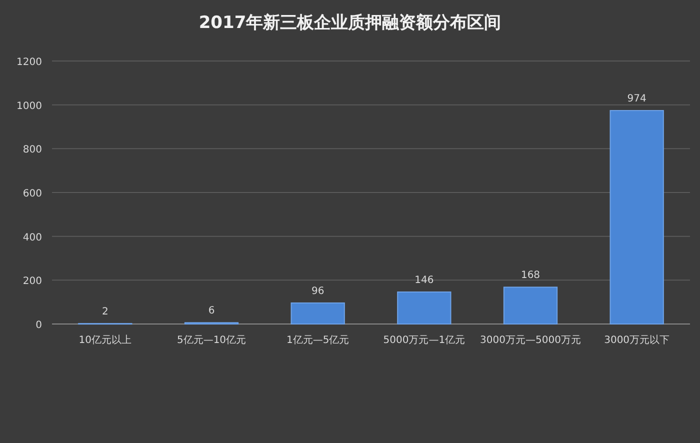 This screenshot has height=443, width=700. Describe the element at coordinates (424, 340) in the screenshot. I see `x-tick-label: 5000万元—1亿元` at that location.